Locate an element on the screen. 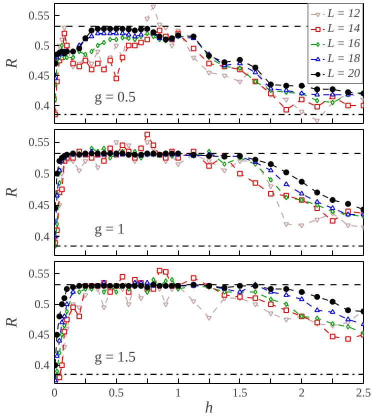  x-tick-label: 0.5 is located at coordinates (116, 393).